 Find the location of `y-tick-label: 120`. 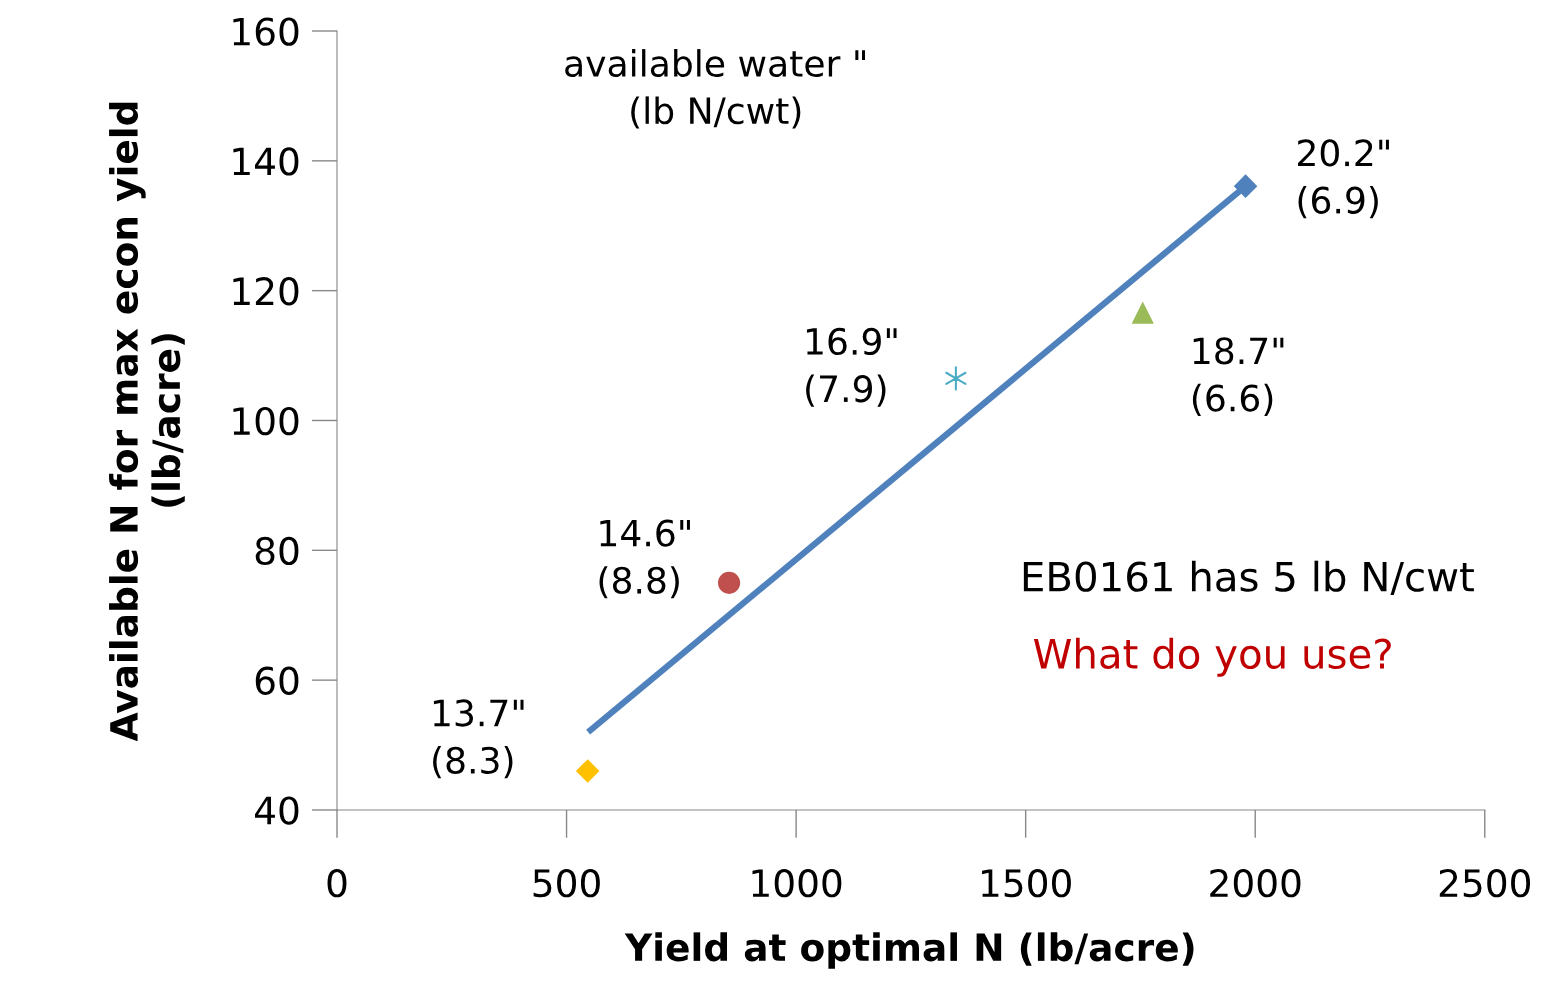

y-tick-label: 120 is located at coordinates (266, 291).